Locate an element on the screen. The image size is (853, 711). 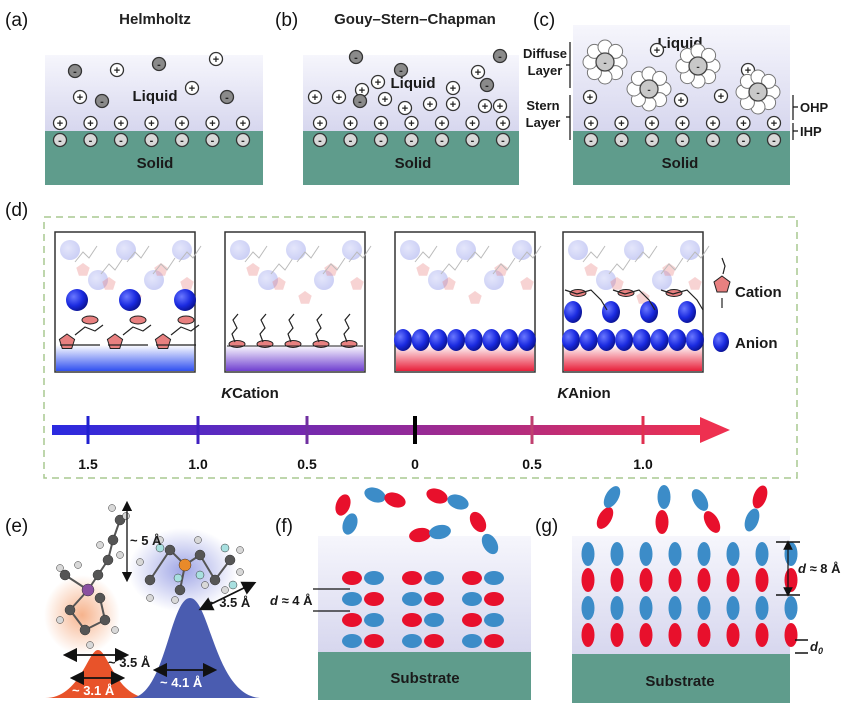
spacing-label-g: d ≈ 8 Å is located at coordinates (819, 568).